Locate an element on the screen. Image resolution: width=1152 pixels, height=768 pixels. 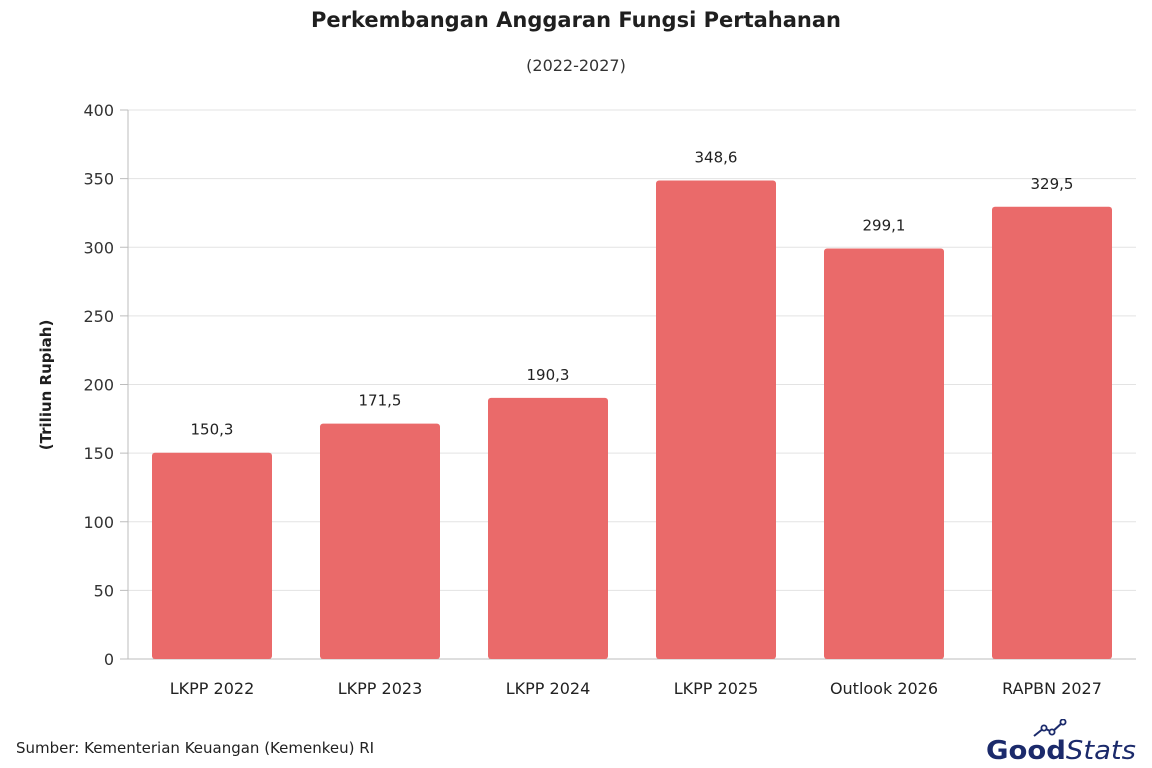
y-tick-label: 400 is located at coordinates (98, 110).